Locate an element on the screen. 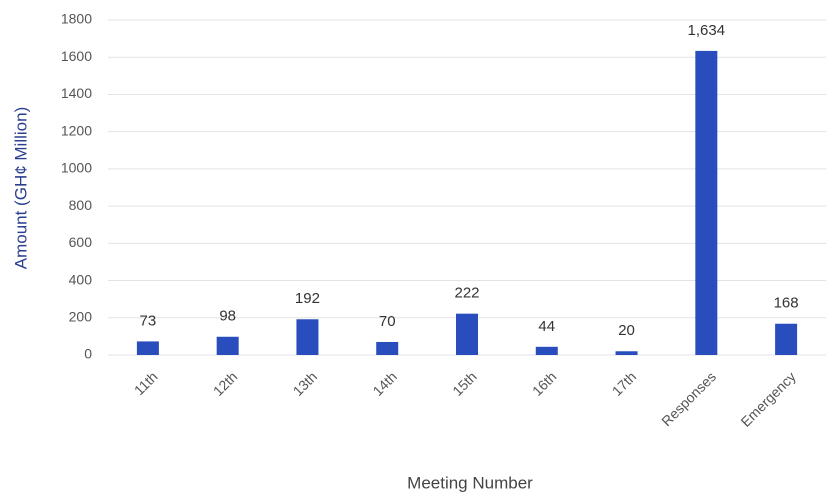 The width and height of the screenshot is (827, 497). y-tick-label: 0 is located at coordinates (88, 354).